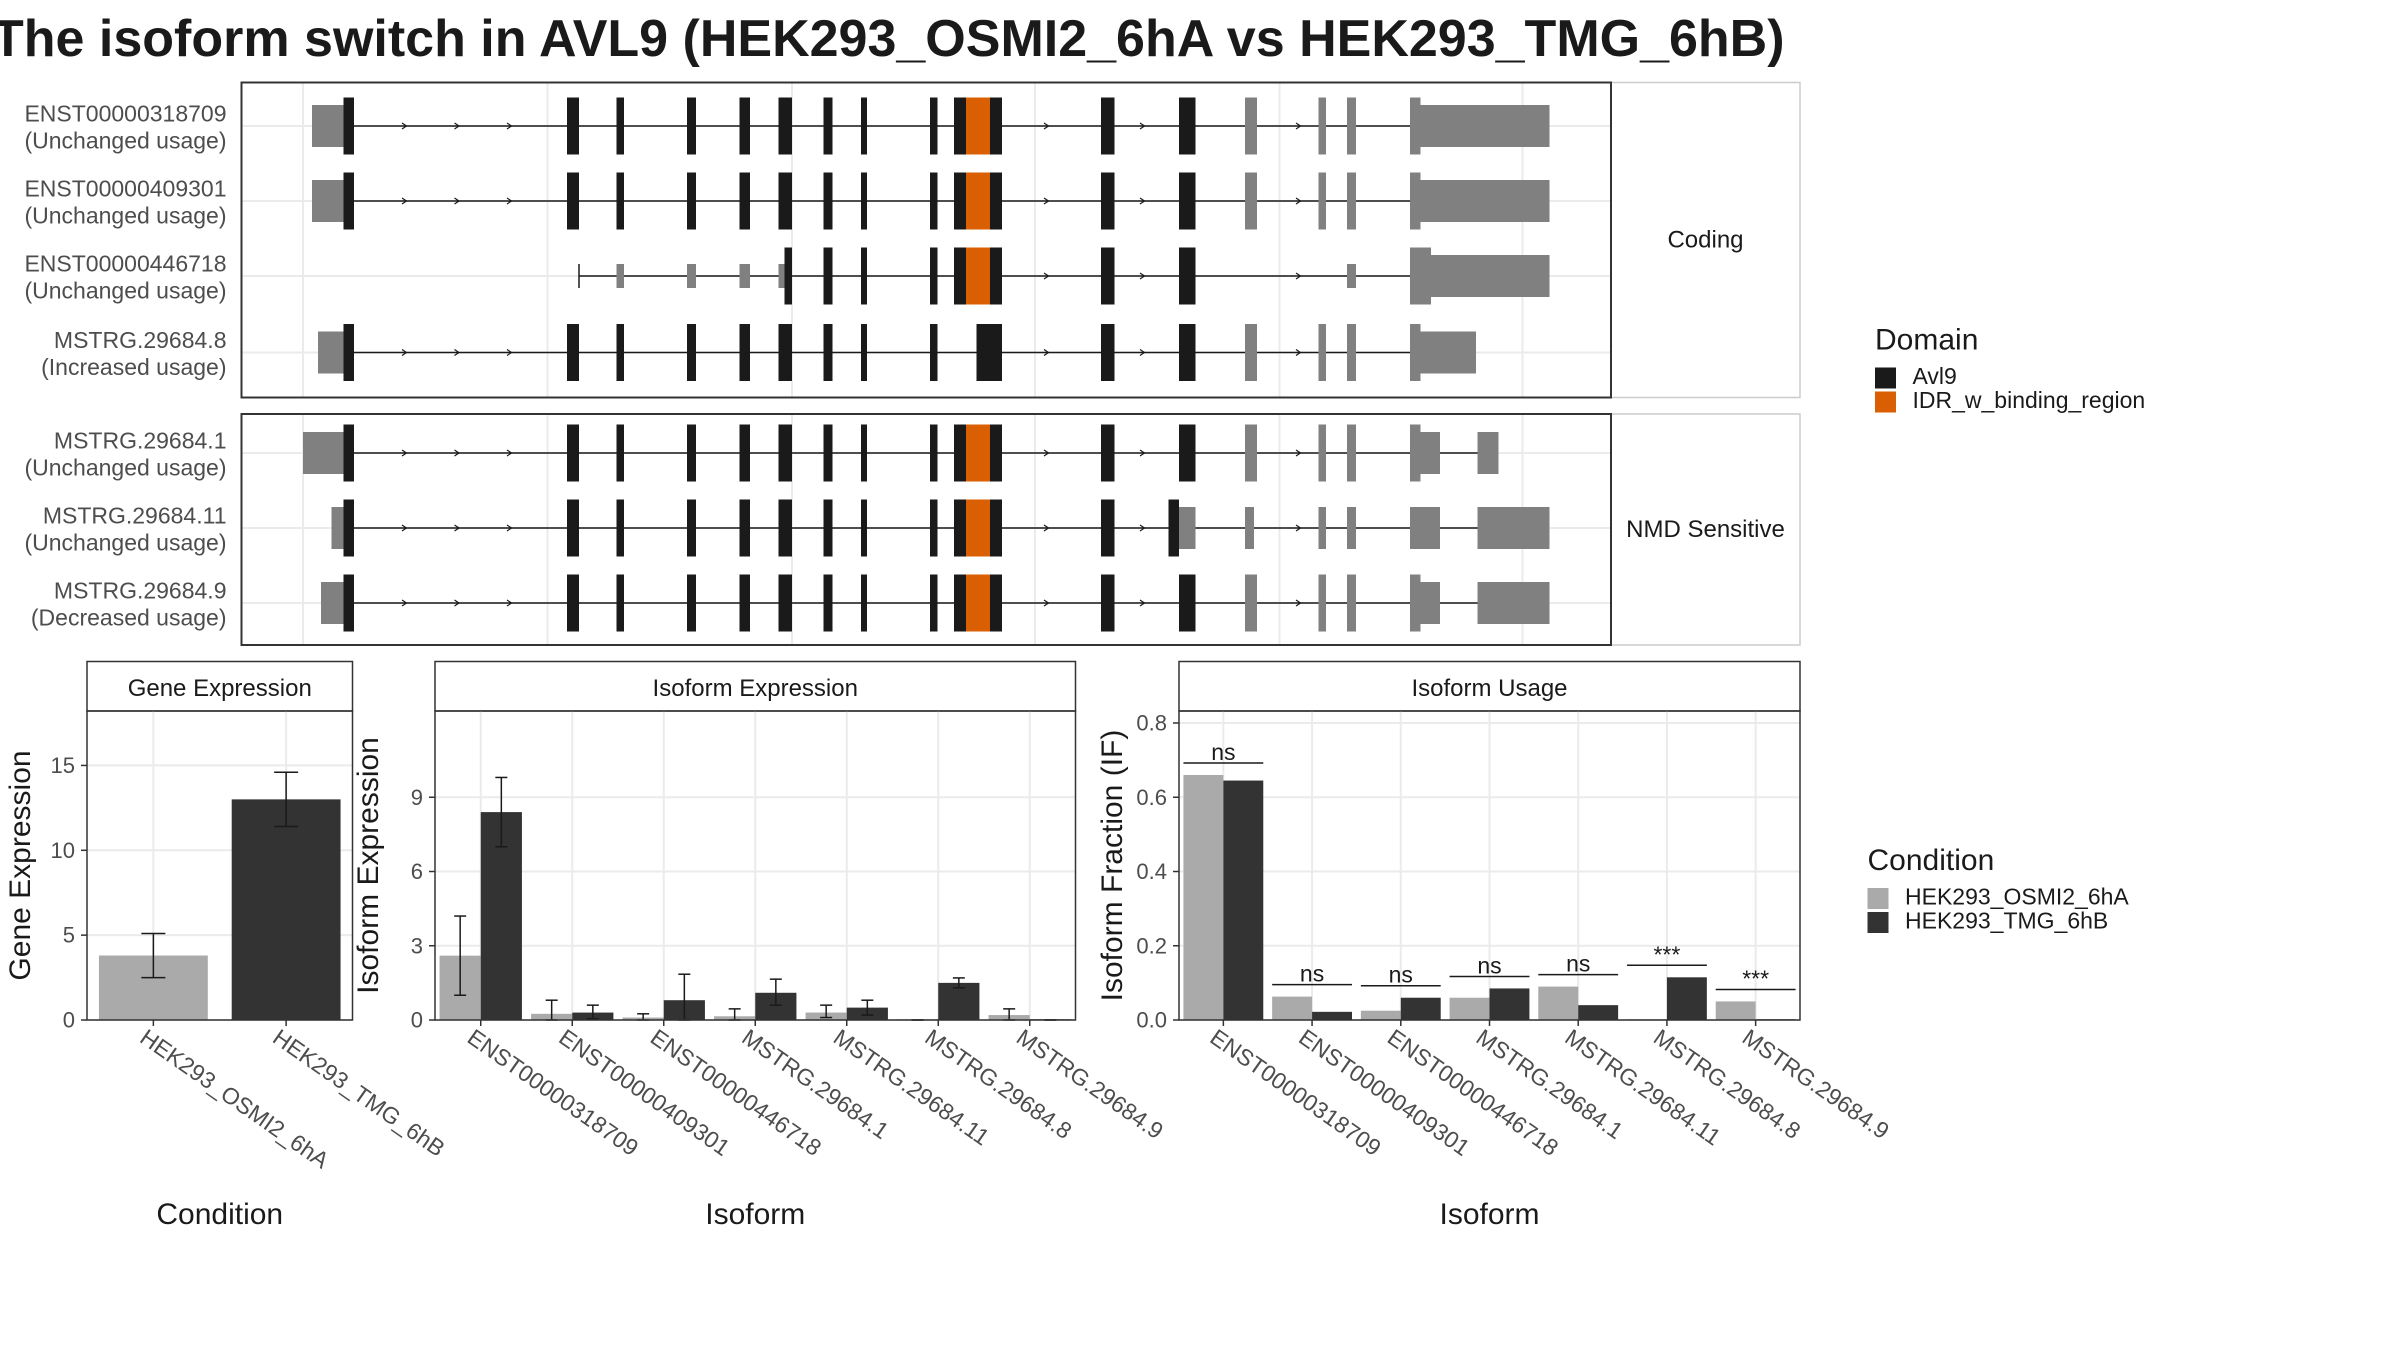  What do you see at coordinates (219, 1214) in the screenshot?
I see `x-axis-title: Condition` at bounding box center [219, 1214].